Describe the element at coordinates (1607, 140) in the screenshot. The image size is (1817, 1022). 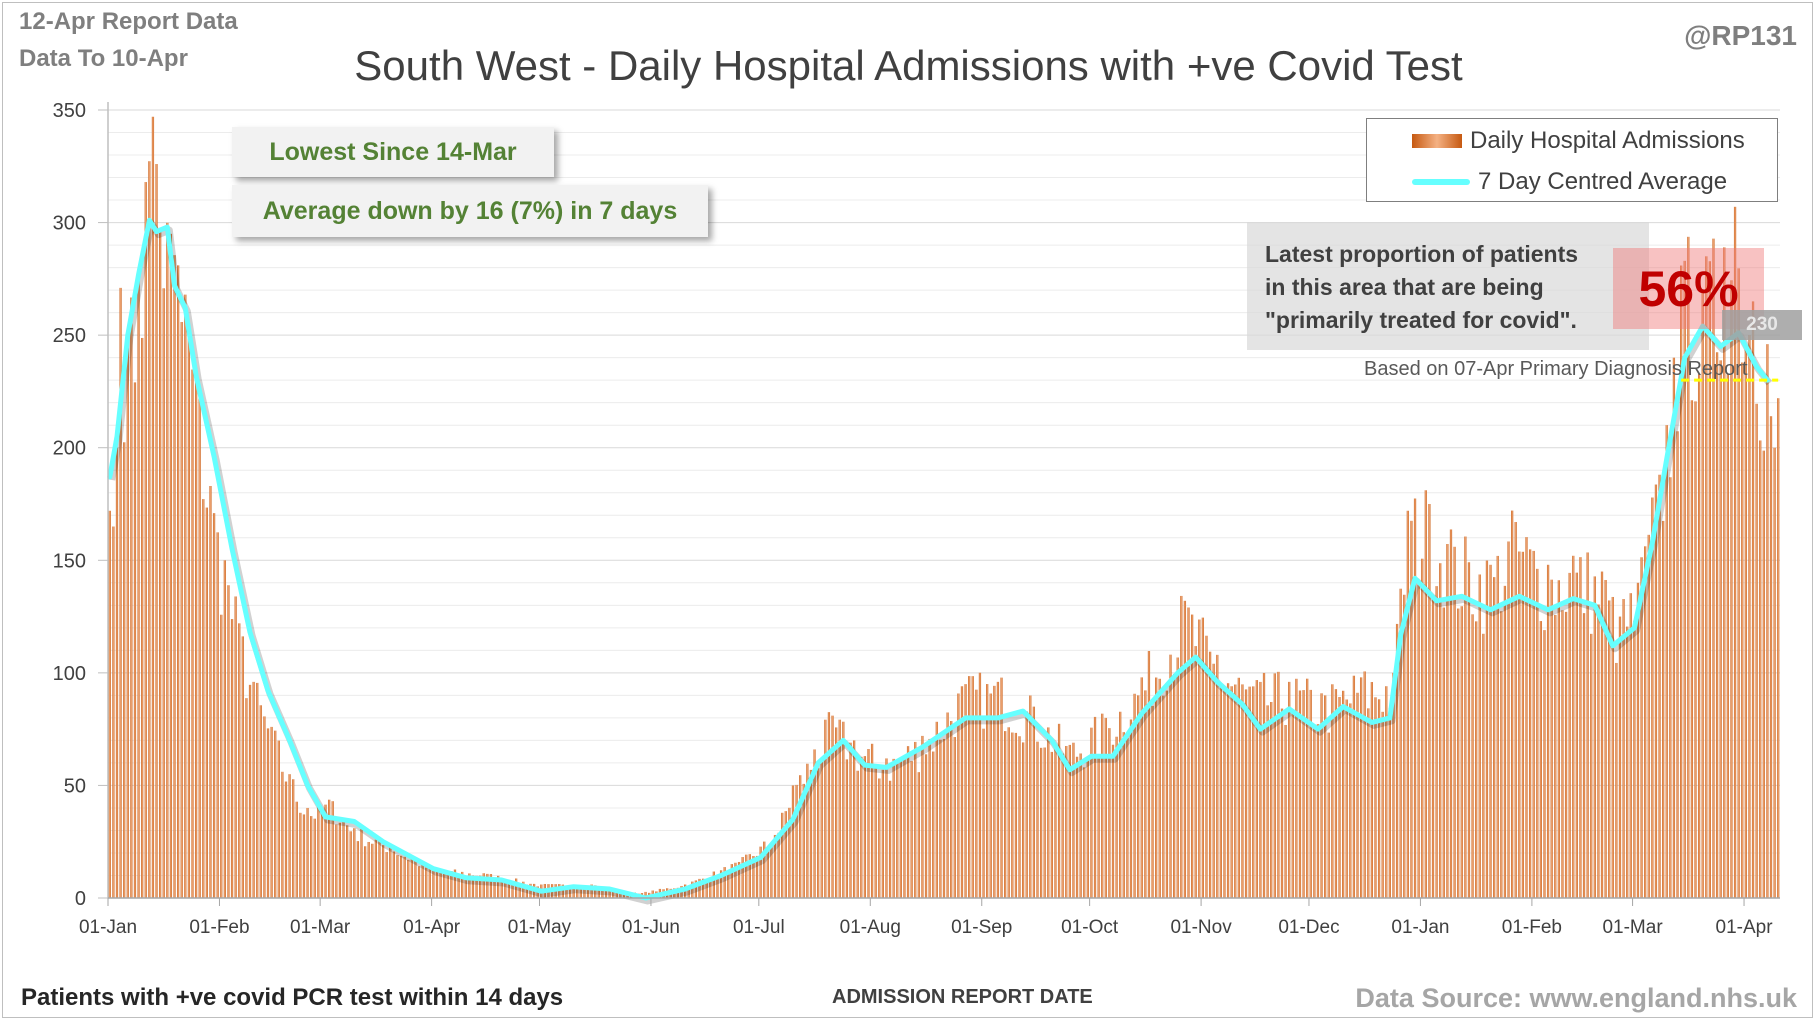
I see `legend-label-daily-admissions: Daily Hospital Admissions` at that location.